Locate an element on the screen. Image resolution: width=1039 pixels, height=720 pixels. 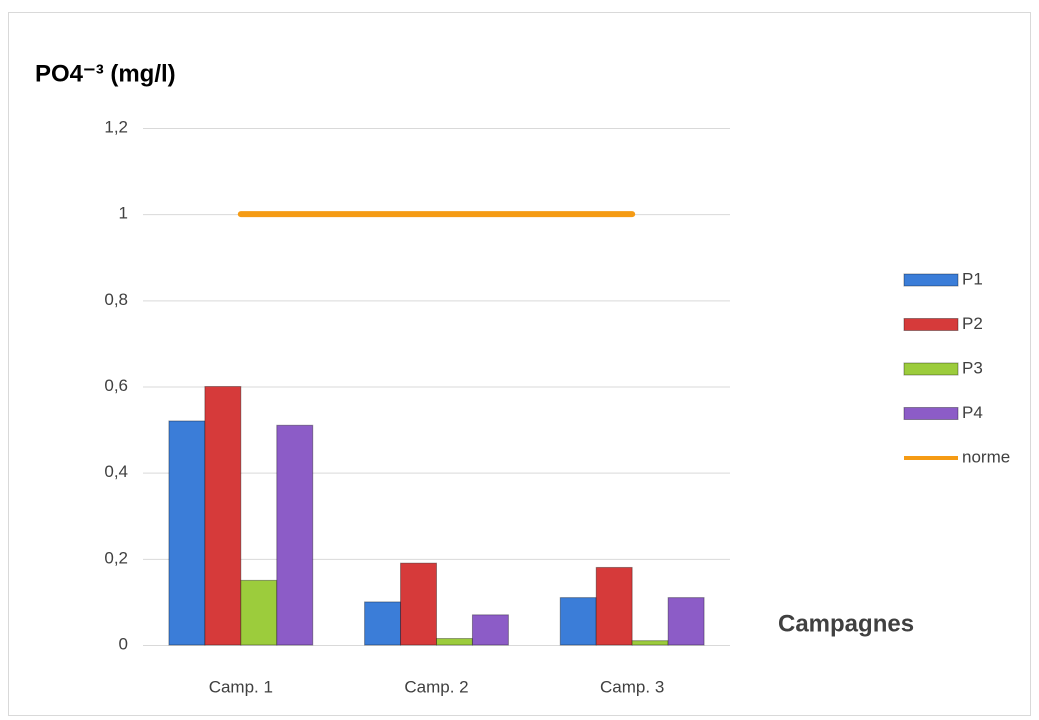
y-tick-label: 0,8 is located at coordinates (116, 299).